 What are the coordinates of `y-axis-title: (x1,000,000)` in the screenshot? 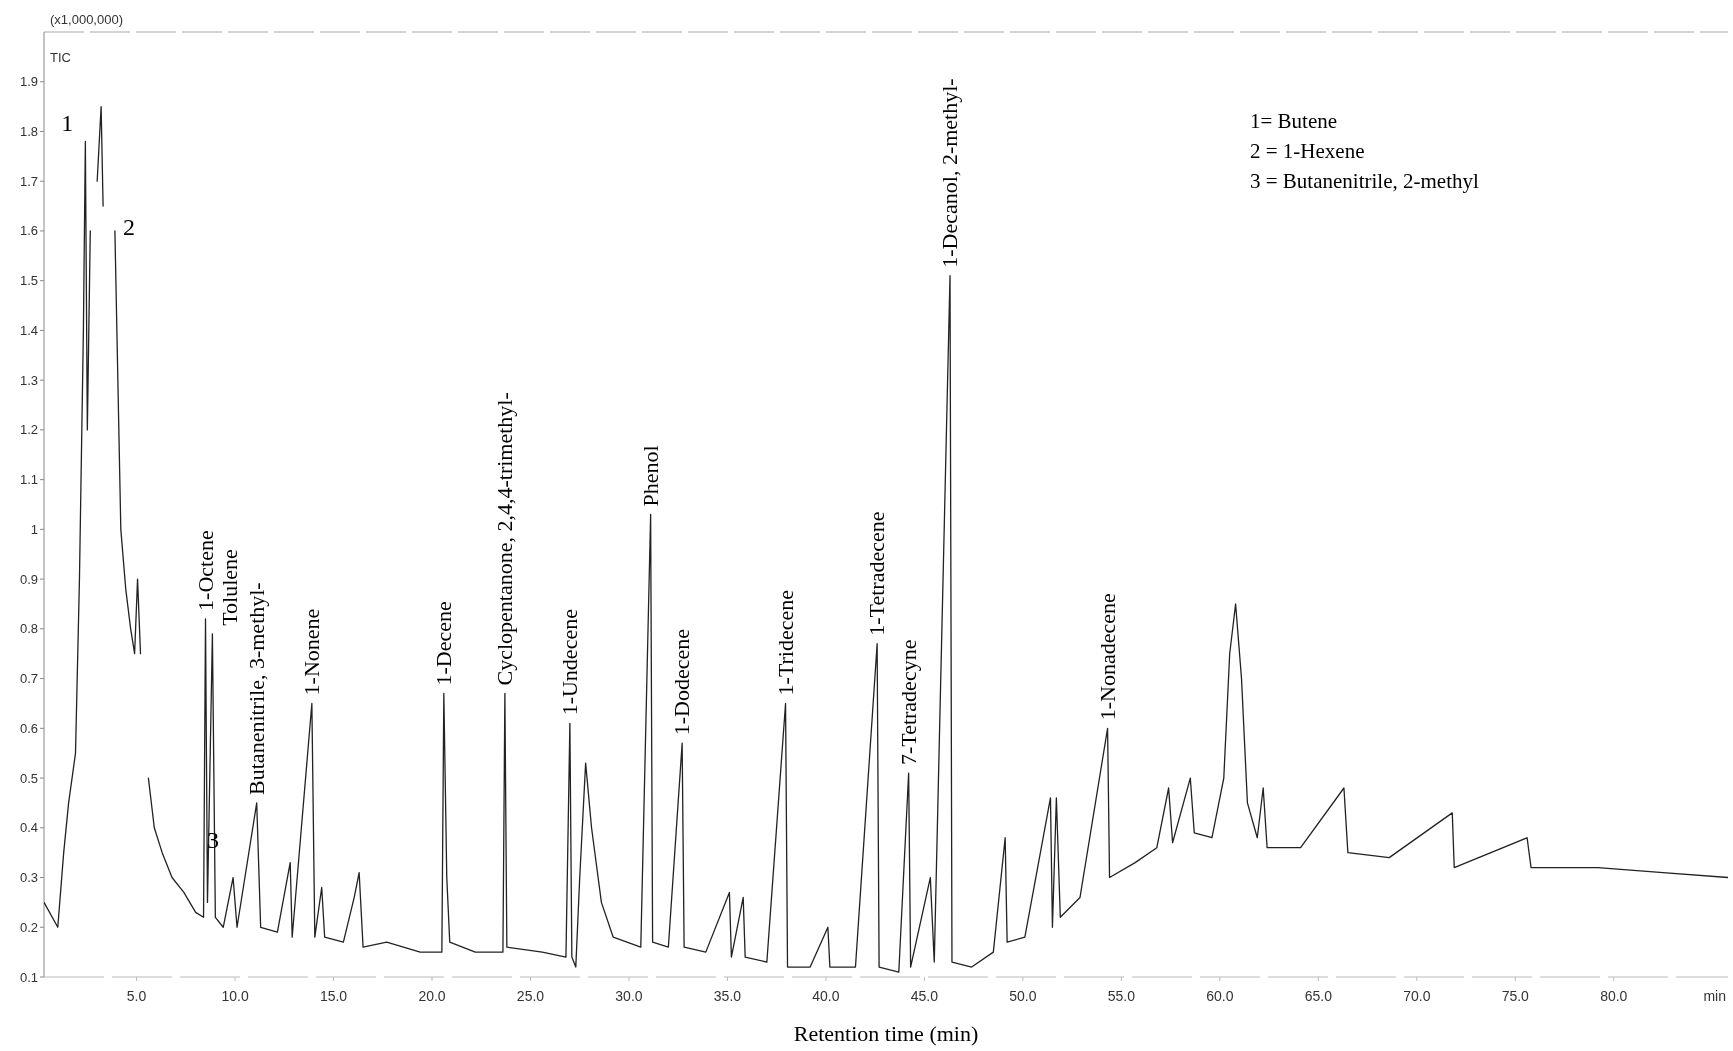 It's located at (86, 19).